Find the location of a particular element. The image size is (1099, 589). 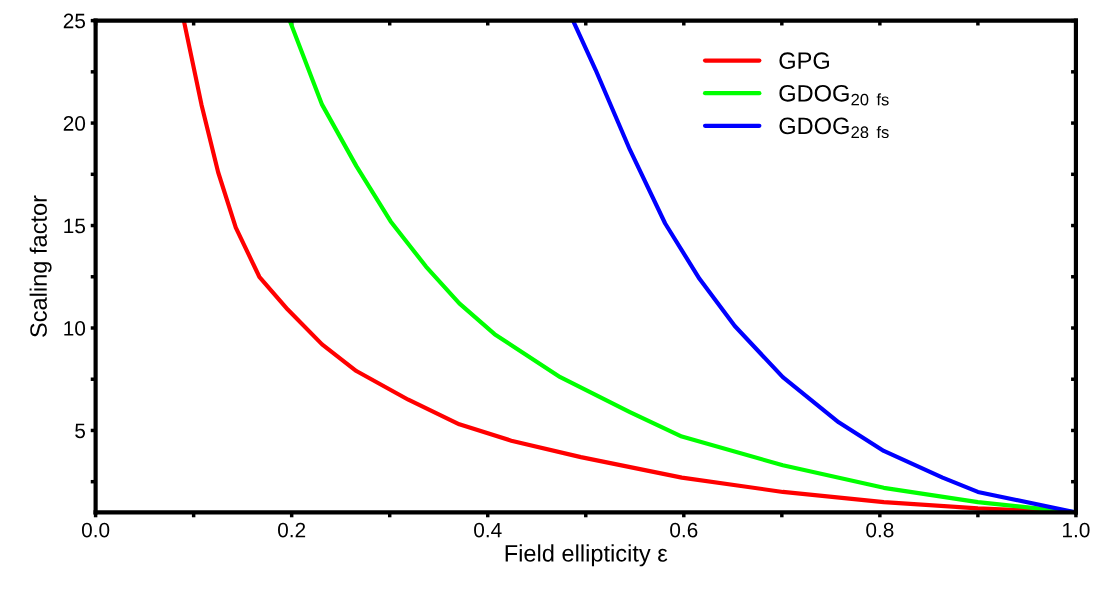

x-tick-label: 0.6 is located at coordinates (684, 530).